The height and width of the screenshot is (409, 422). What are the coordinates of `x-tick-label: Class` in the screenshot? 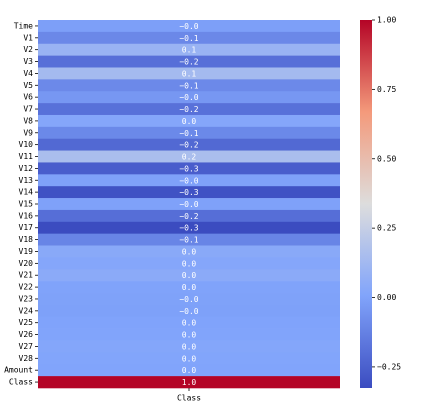 It's located at (189, 398).